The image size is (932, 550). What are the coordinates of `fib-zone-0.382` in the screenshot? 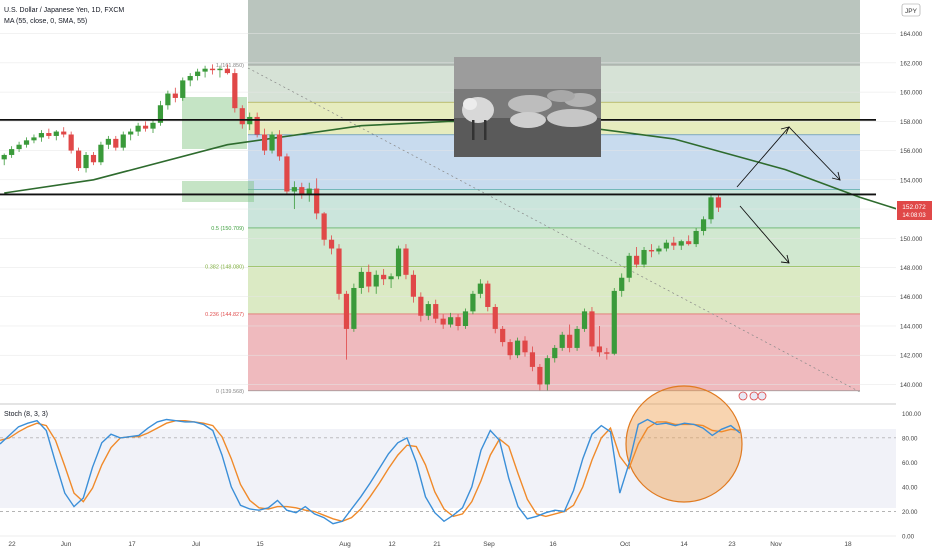 It's located at (554, 247).